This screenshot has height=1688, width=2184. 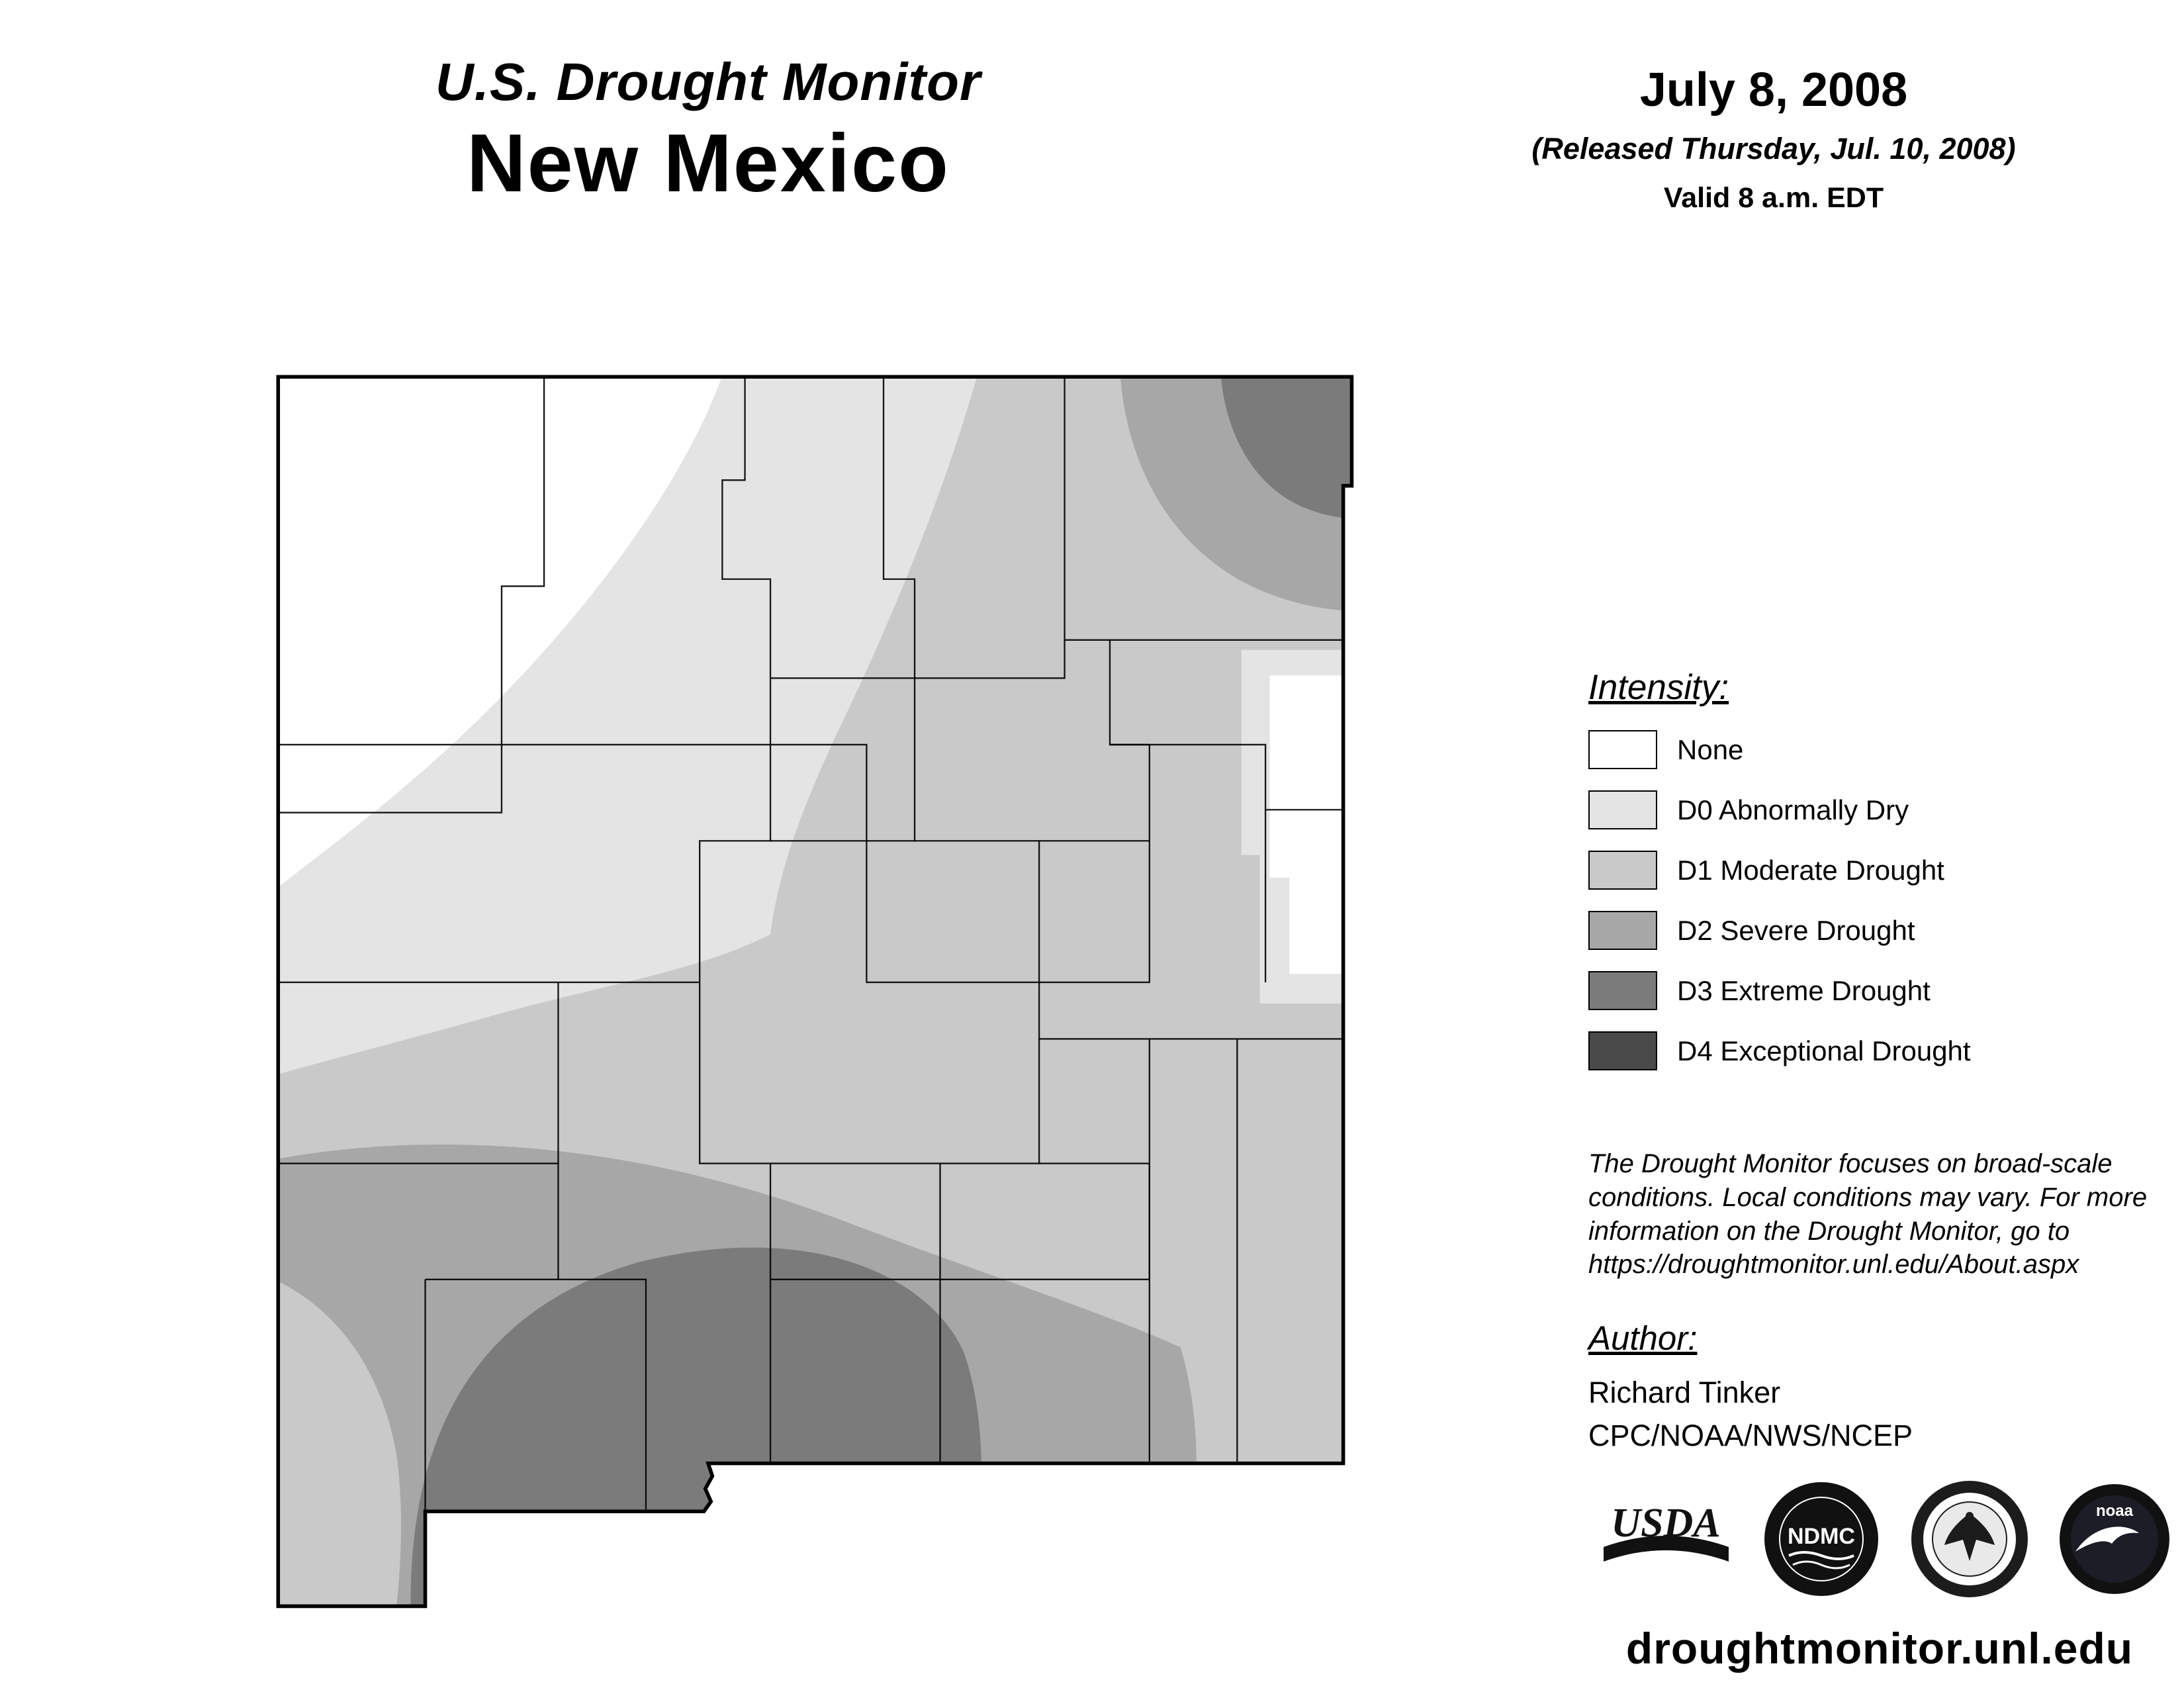 I want to click on ndmc-wave2-icon, so click(x=1821, y=1564).